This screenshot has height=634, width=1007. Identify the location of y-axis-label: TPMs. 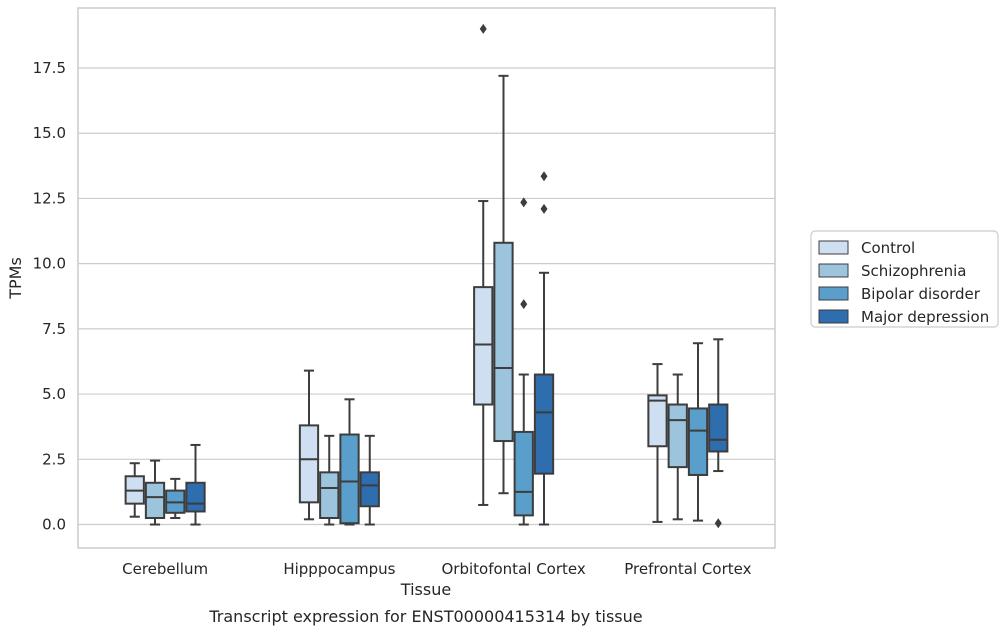
(15, 278).